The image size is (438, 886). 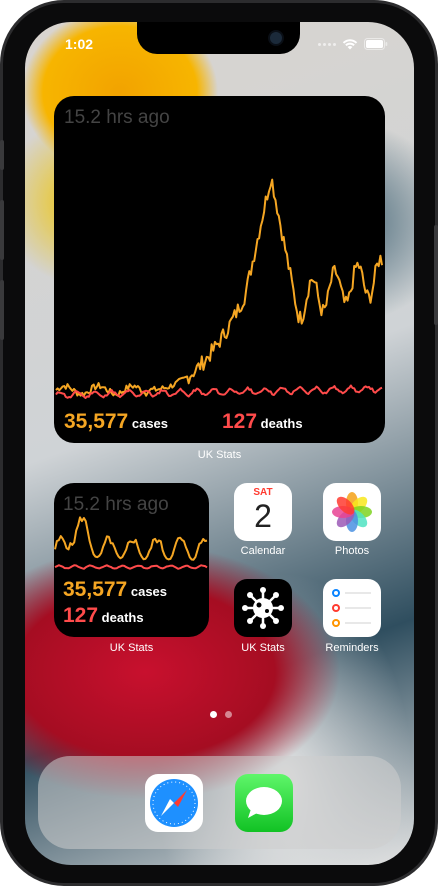 What do you see at coordinates (352, 551) in the screenshot?
I see `photos-label: Photos` at bounding box center [352, 551].